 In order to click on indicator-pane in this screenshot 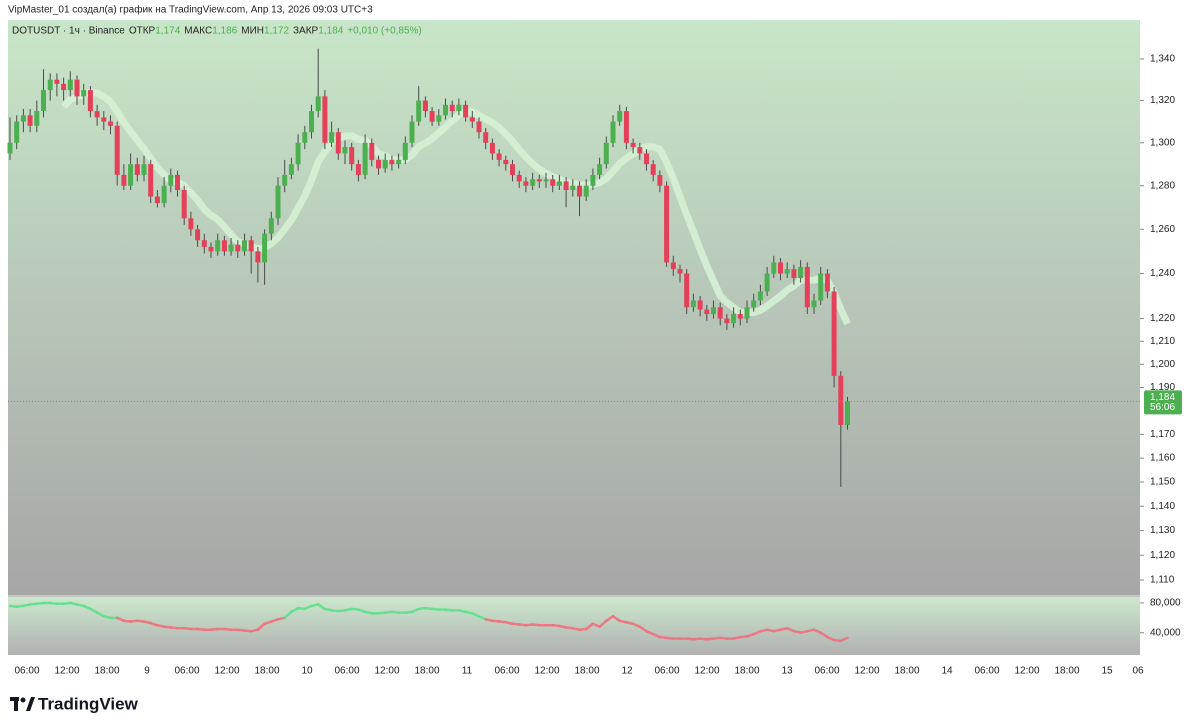, I will do `click(574, 626)`.